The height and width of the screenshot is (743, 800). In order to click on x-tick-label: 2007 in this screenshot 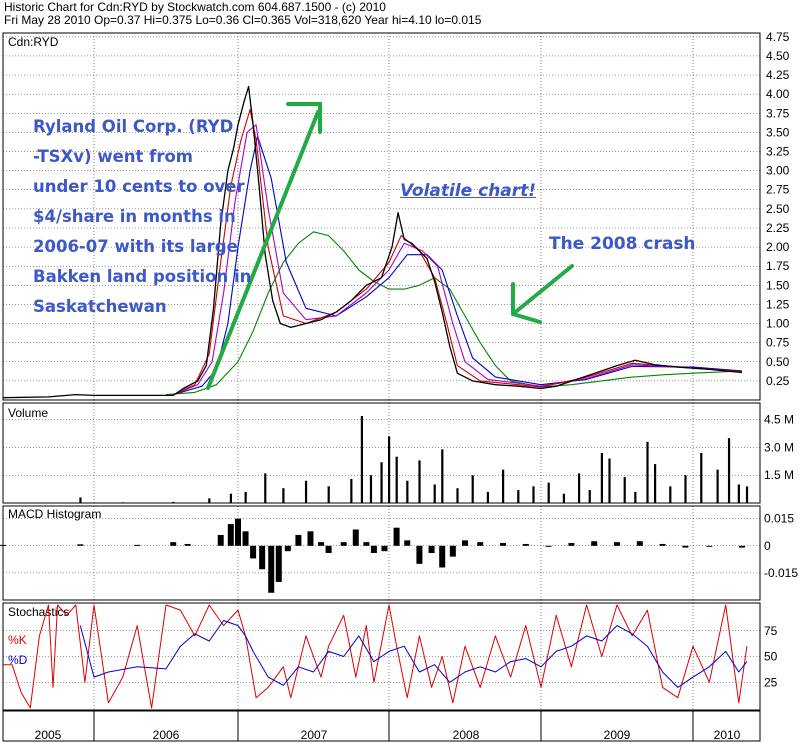, I will do `click(314, 735)`.